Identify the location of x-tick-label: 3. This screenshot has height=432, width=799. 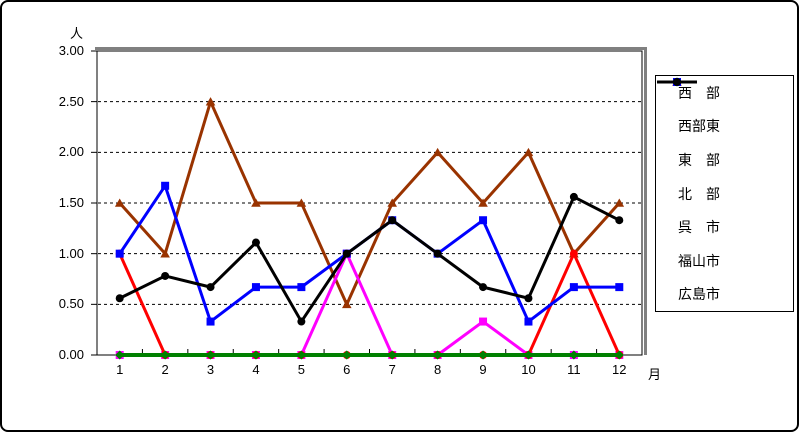
(210, 369).